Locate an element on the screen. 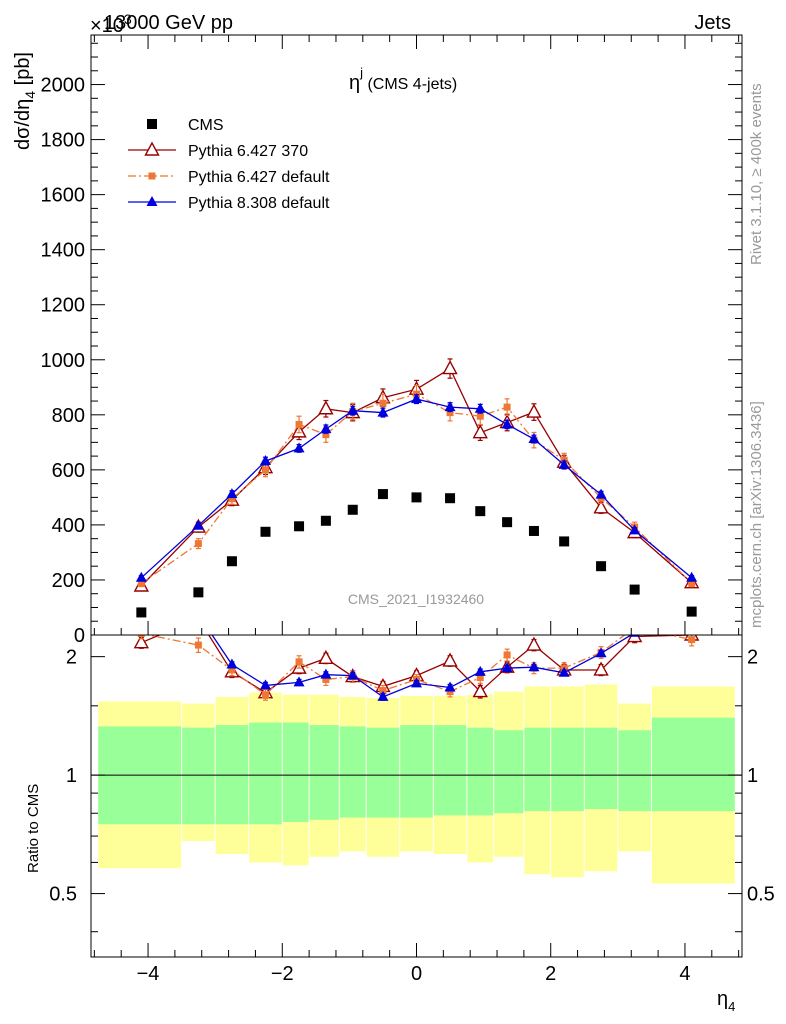 The image size is (786, 1024). main-y-tick-label: 0 is located at coordinates (79, 636).